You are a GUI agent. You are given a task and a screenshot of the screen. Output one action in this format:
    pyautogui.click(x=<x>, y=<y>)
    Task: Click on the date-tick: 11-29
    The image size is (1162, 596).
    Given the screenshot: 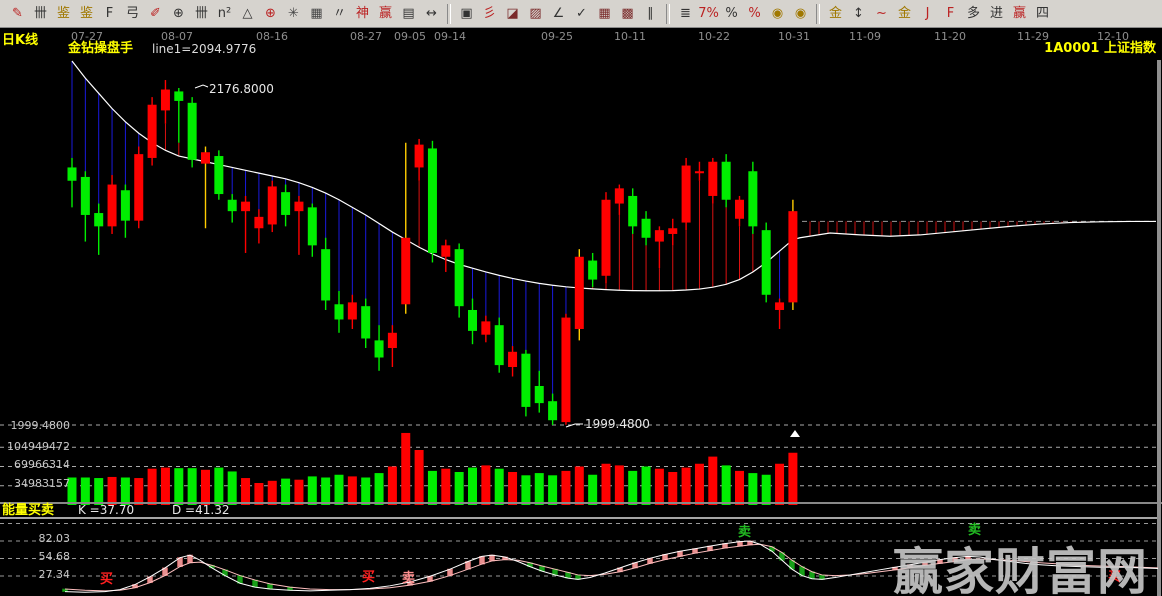 What is the action you would take?
    pyautogui.click(x=1033, y=36)
    